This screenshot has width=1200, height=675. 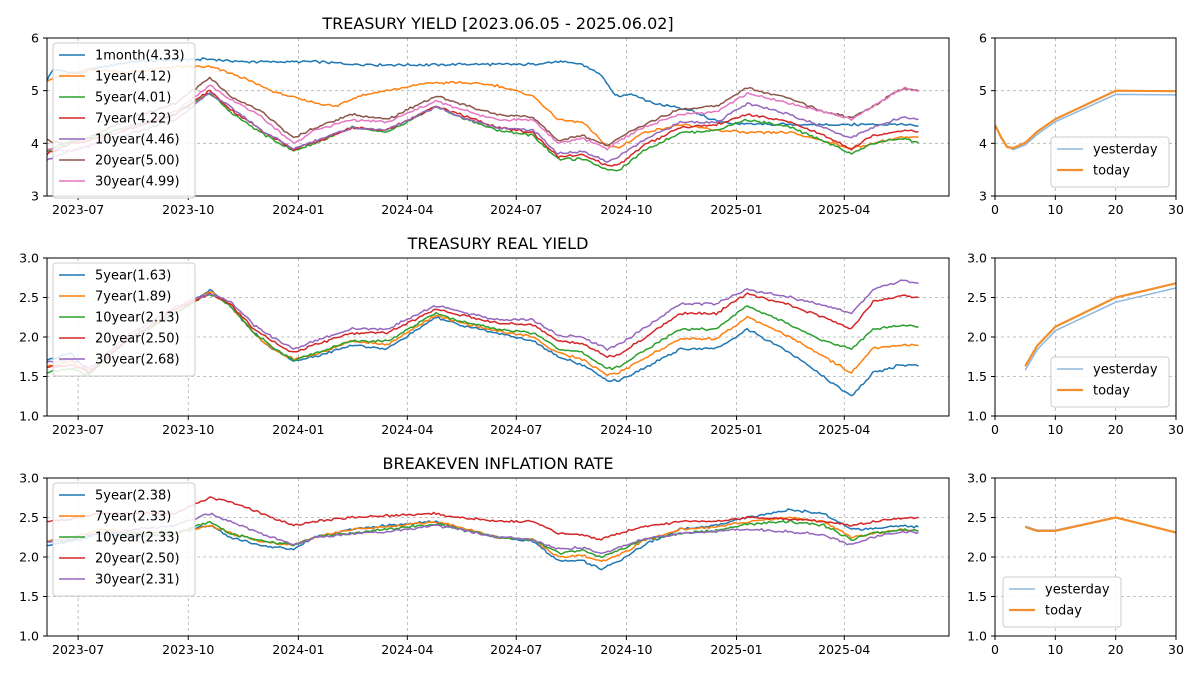 What do you see at coordinates (133, 496) in the screenshot?
I see `legend-entry: 5year(2.38)` at bounding box center [133, 496].